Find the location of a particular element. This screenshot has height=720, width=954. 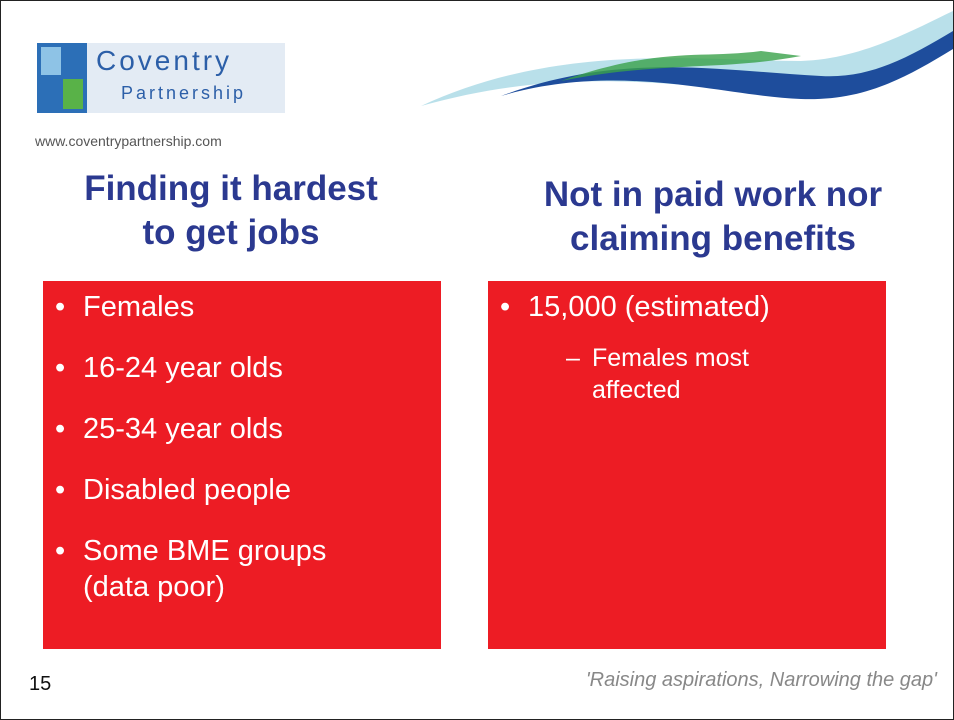

bullet-item: • Disabled people is located at coordinates (173, 490).